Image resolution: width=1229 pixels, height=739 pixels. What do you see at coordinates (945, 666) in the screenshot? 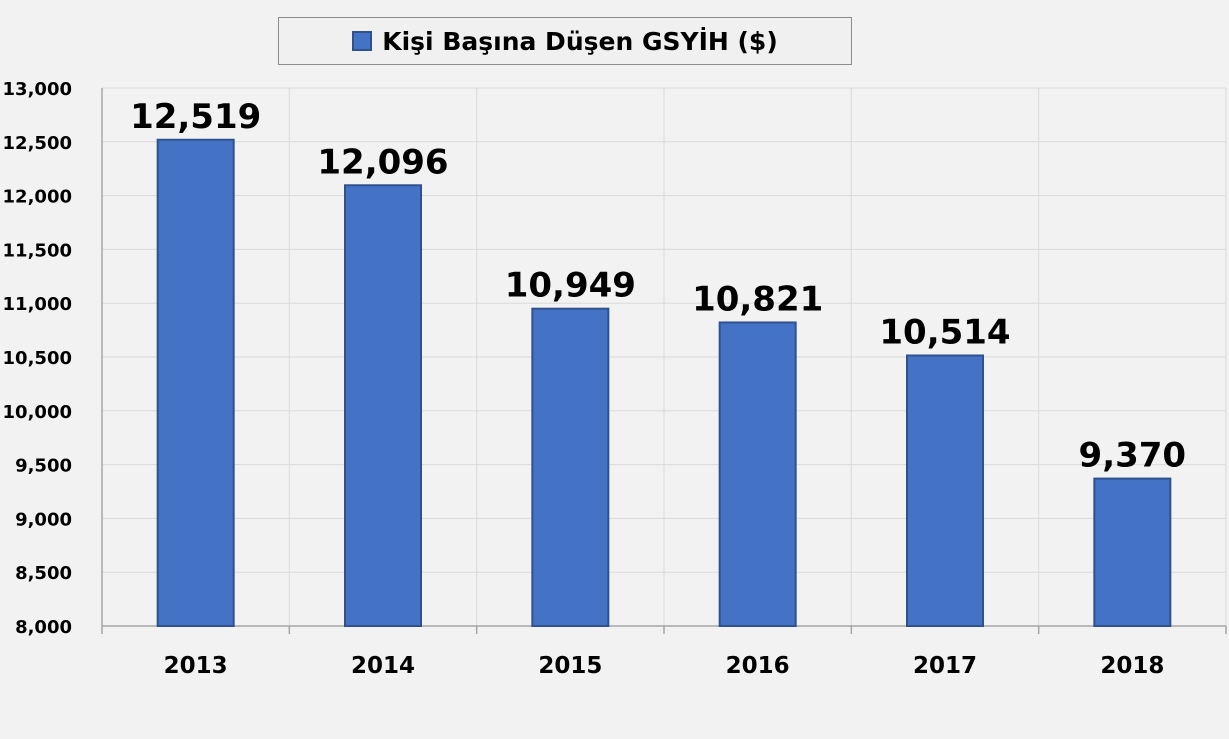
I see `x-tick-label: 2017` at bounding box center [945, 666].